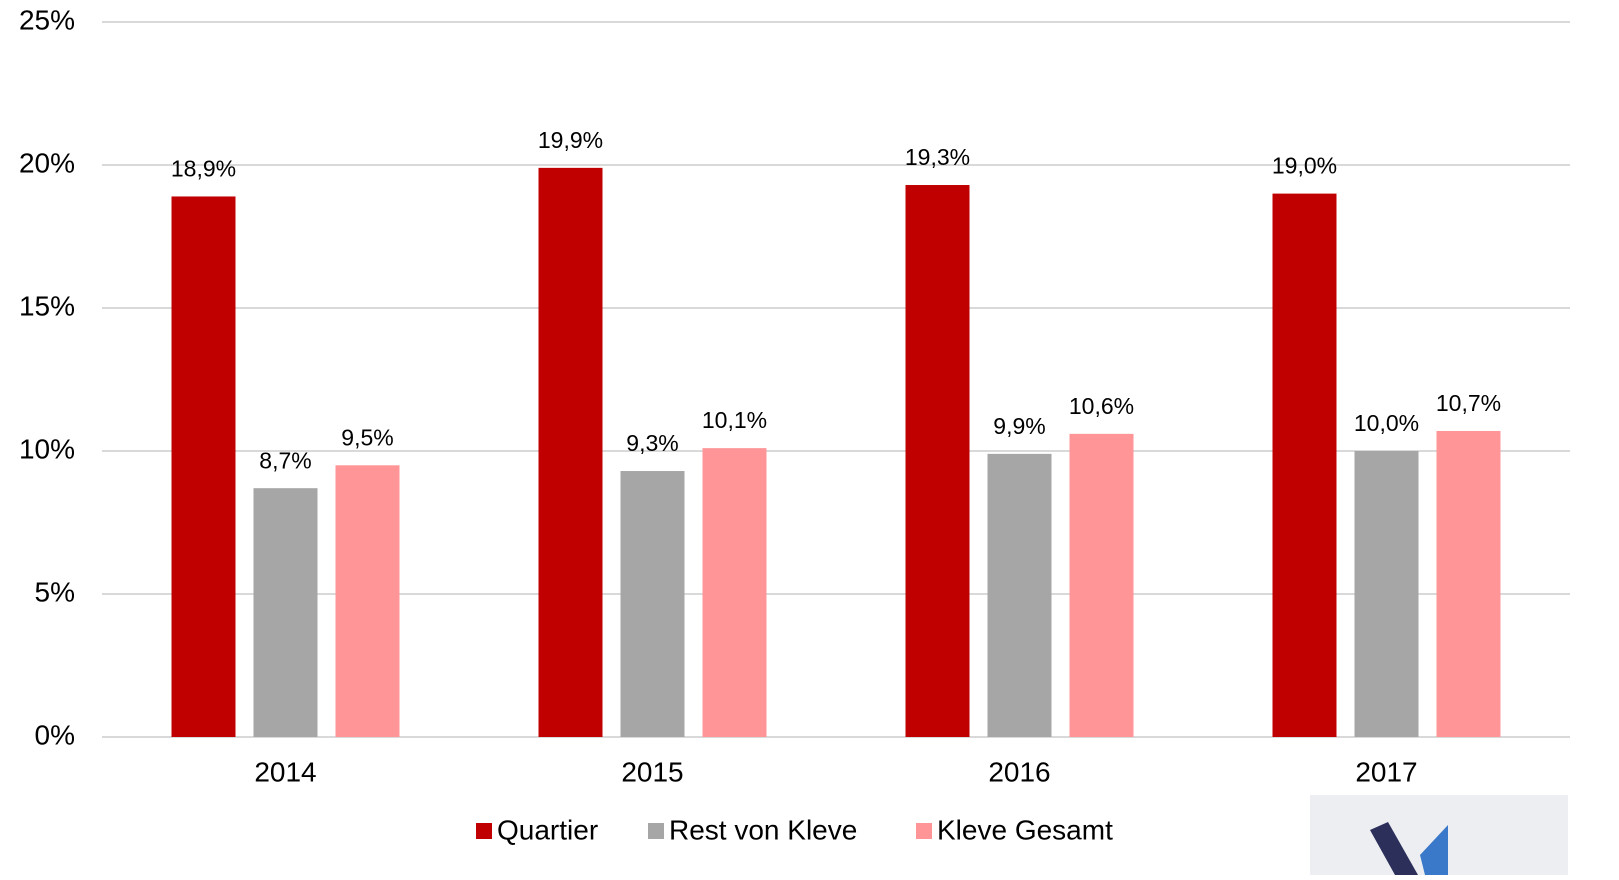 The width and height of the screenshot is (1619, 880). I want to click on legend-label: Kleve Gesamt, so click(1025, 829).